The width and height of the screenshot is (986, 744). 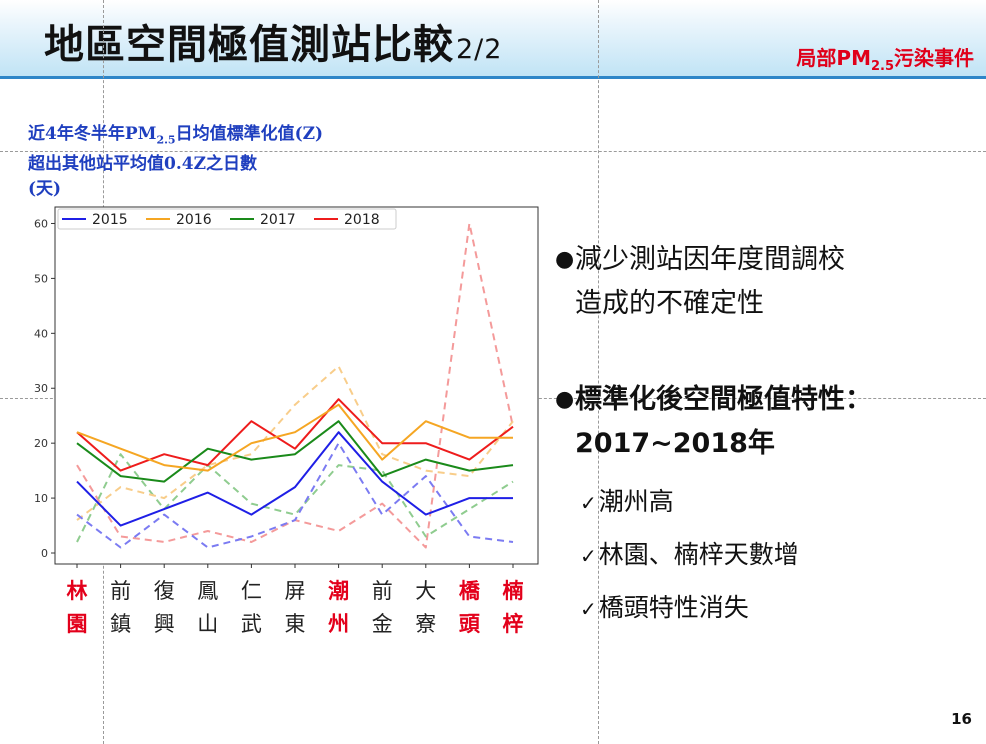 What do you see at coordinates (295, 591) in the screenshot?
I see `x-category-label-char: 屏` at bounding box center [295, 591].